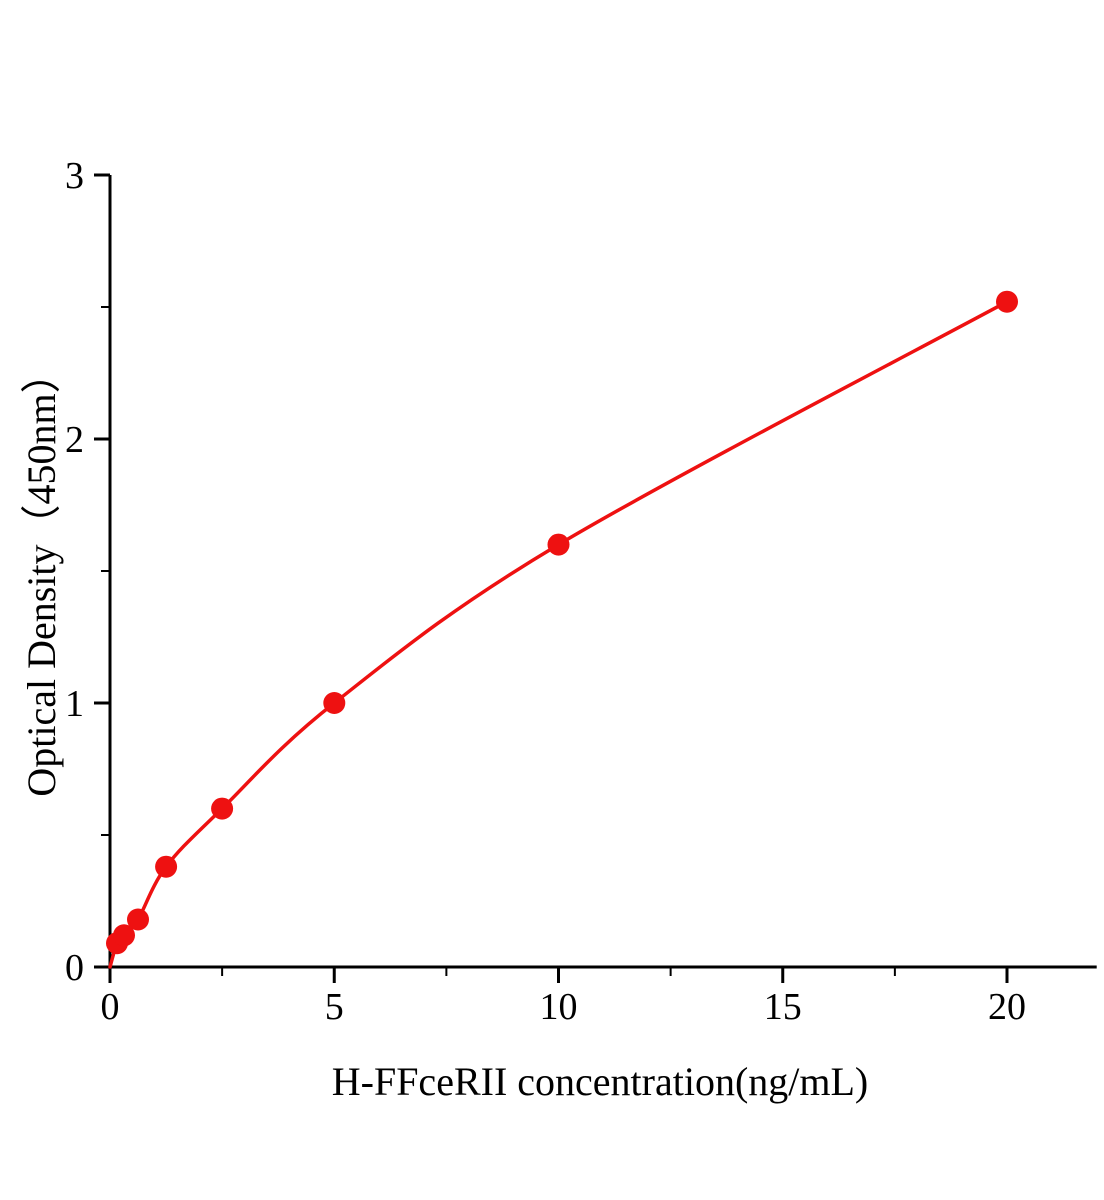  Describe the element at coordinates (559, 1007) in the screenshot. I see `x-tick-label: 10` at that location.